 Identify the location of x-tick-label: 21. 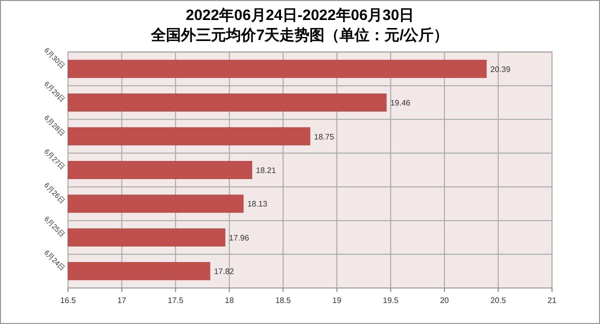
(552, 300).